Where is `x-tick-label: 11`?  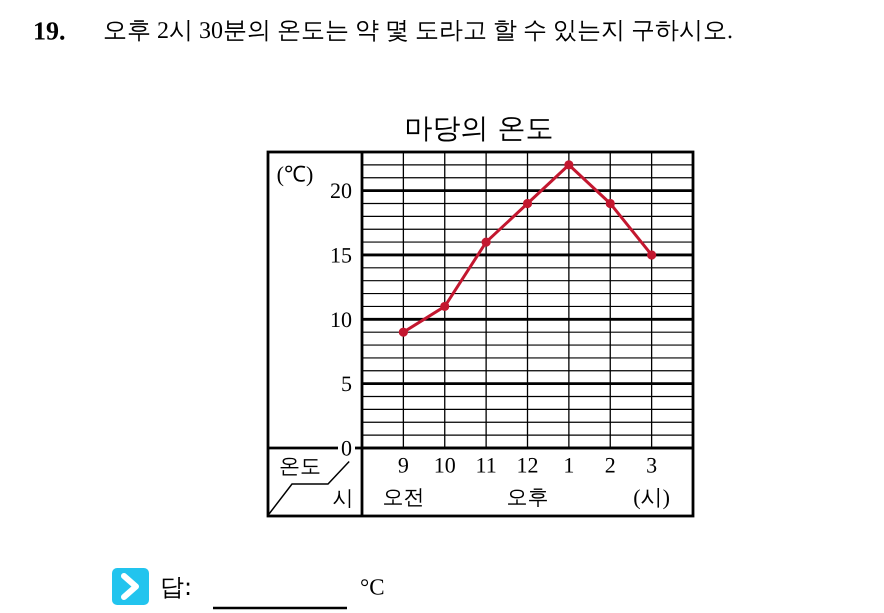 x-tick-label: 11 is located at coordinates (486, 465).